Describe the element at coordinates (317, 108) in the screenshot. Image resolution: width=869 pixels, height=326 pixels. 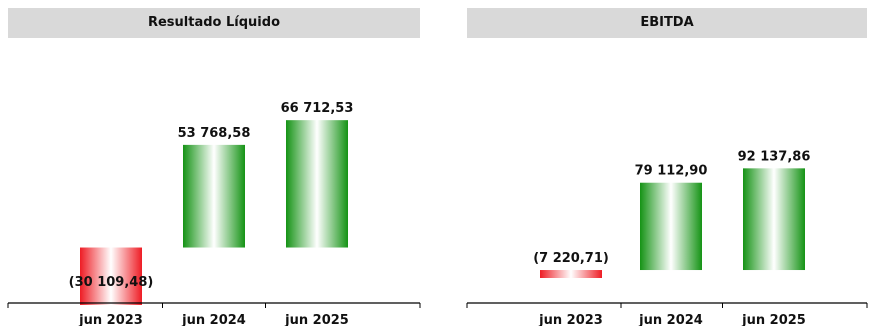
I see `data-label: 66 712,53` at that location.